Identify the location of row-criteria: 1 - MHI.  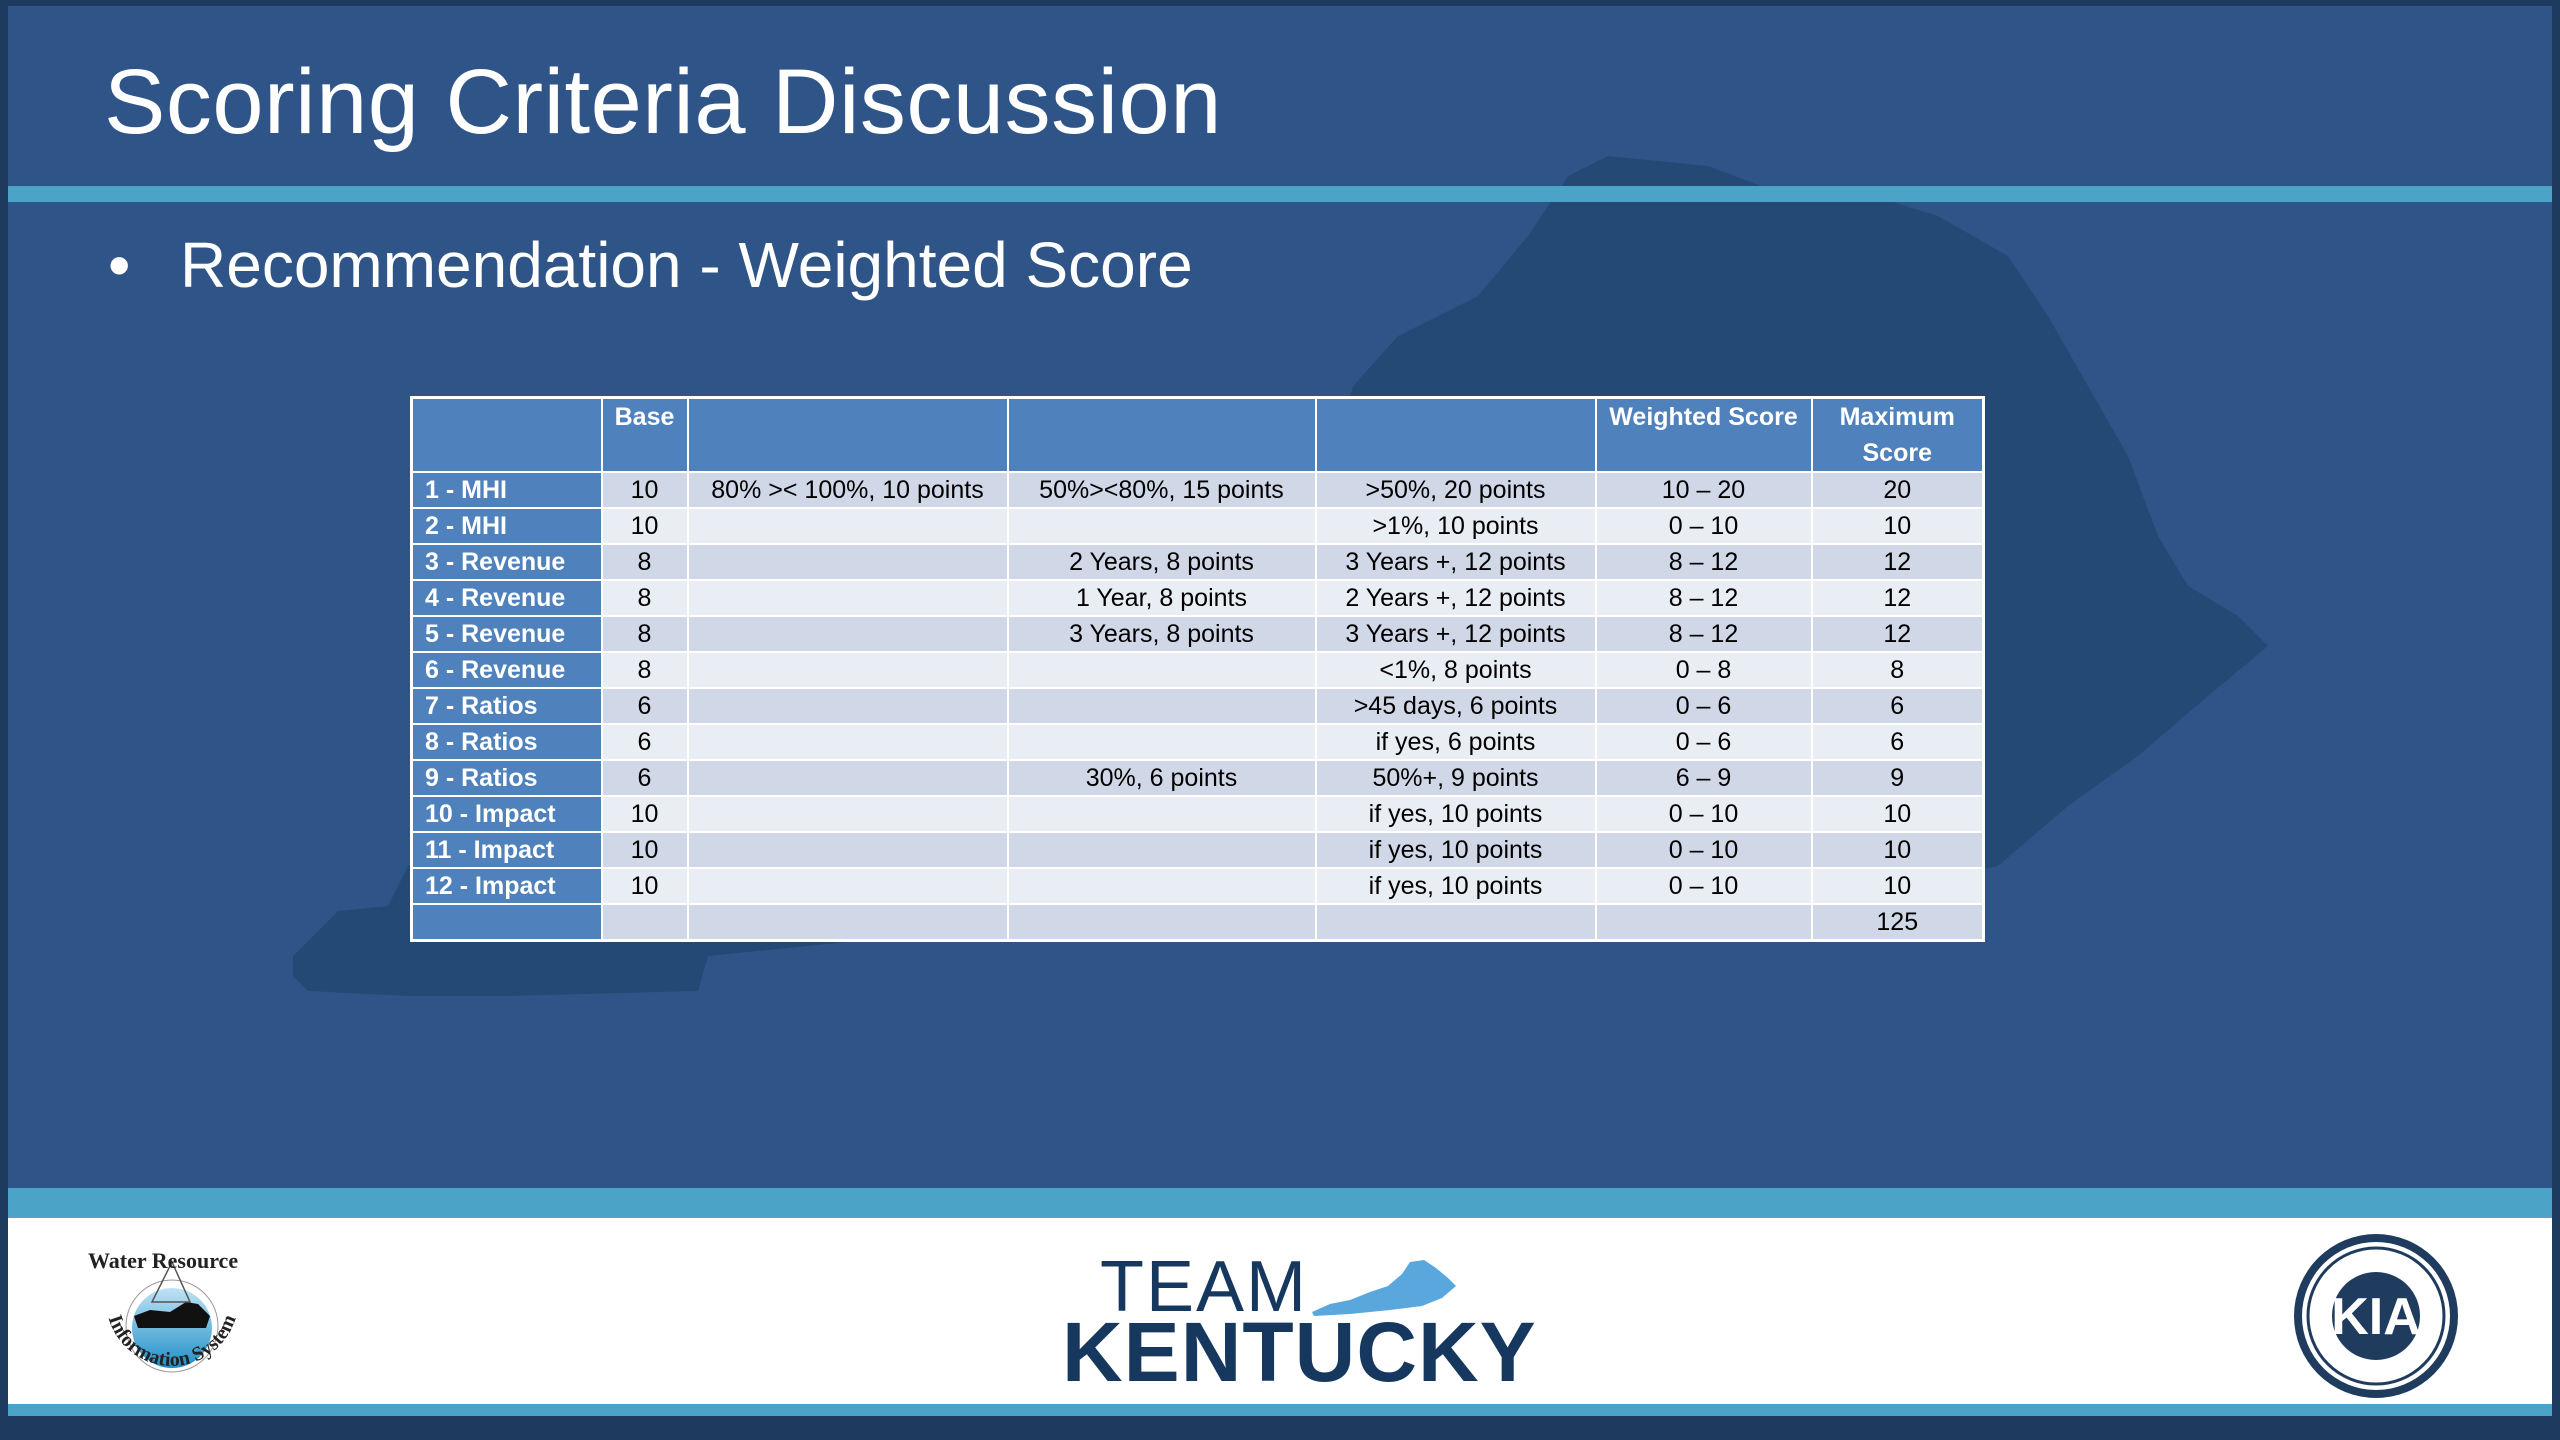
(506, 490).